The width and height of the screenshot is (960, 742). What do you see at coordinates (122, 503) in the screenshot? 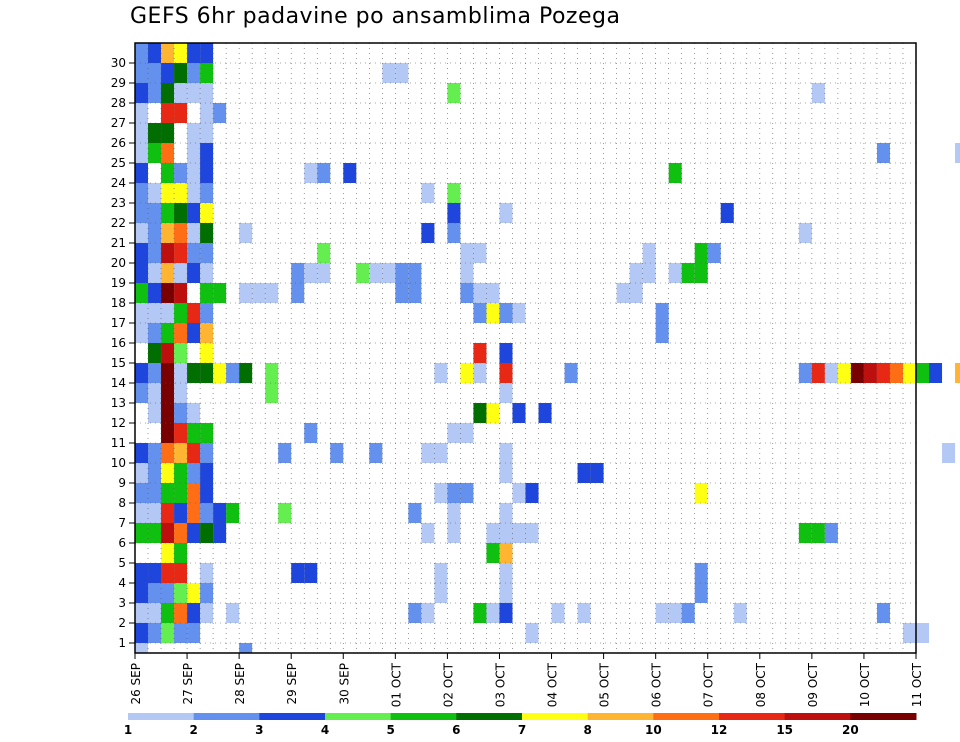
I see `y-tick-label: 8` at bounding box center [122, 503].